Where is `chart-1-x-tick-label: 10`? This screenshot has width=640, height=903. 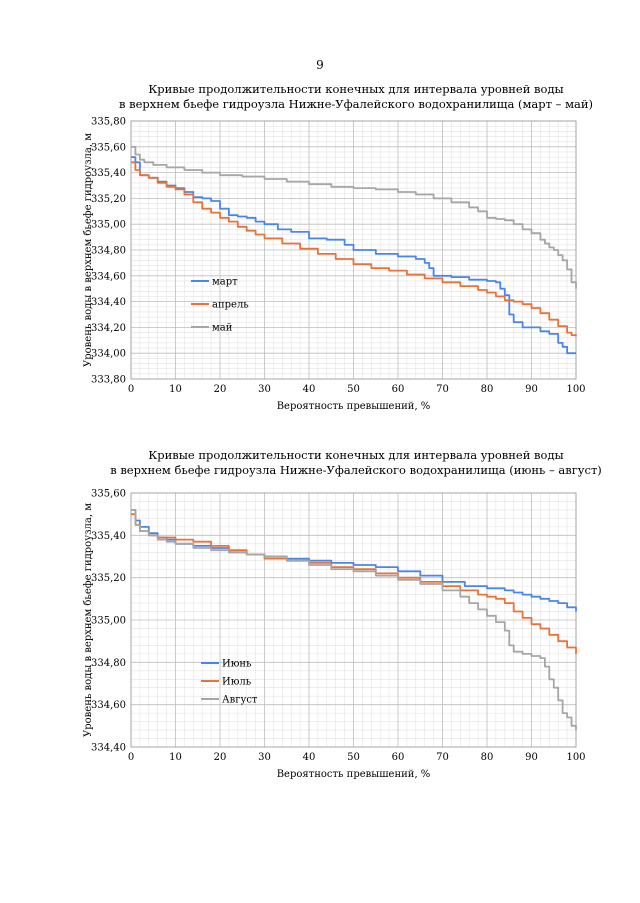
chart-1-x-tick-label: 10 is located at coordinates (175, 389).